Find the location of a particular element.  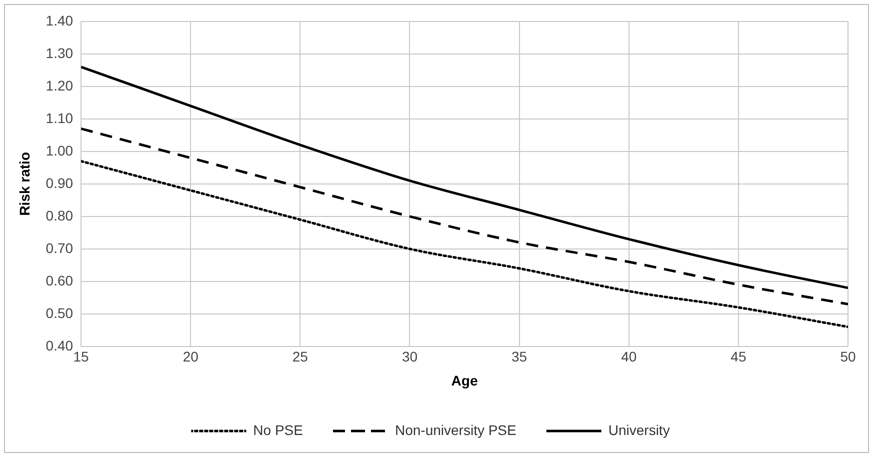

x-tick-label: 30 is located at coordinates (410, 356).